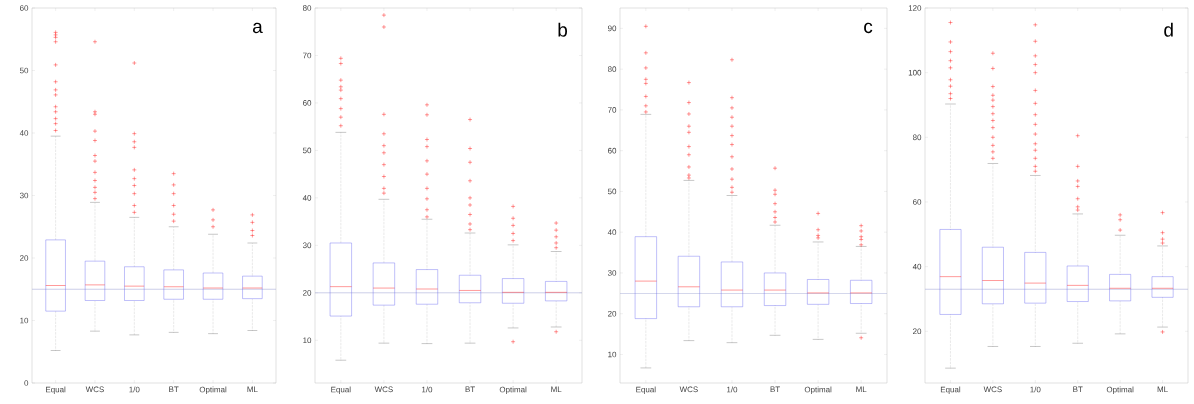 This screenshot has width=1194, height=404. I want to click on text: b, so click(563, 29).